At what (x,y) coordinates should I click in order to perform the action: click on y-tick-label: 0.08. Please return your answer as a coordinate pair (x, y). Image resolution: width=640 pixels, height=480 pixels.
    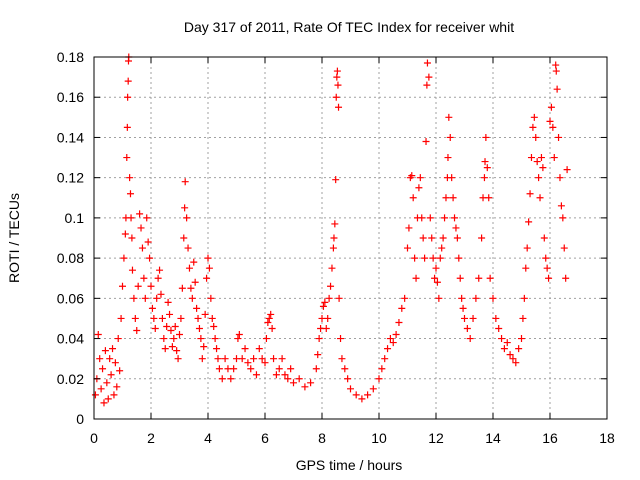
    Looking at the image, I should click on (70, 258).